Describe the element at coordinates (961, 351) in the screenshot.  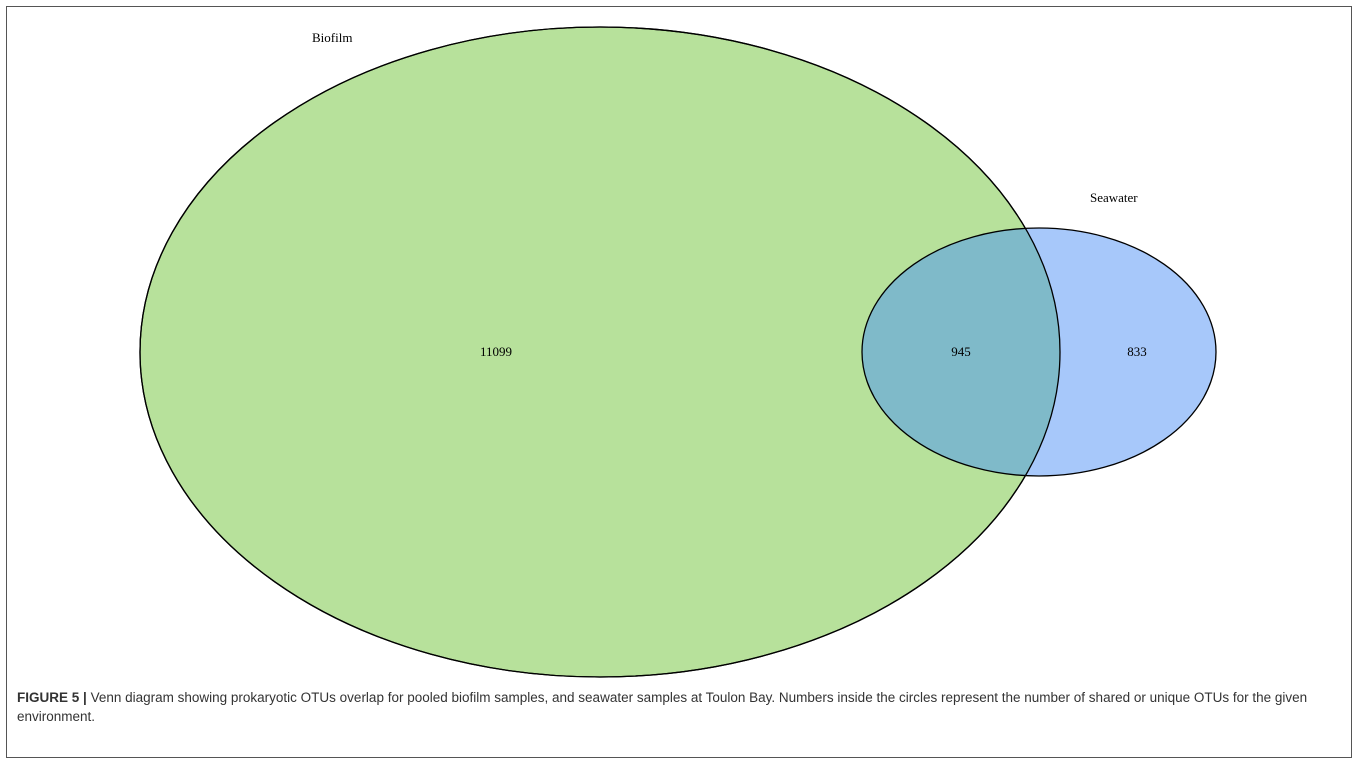
I see `shared-count: 945` at that location.